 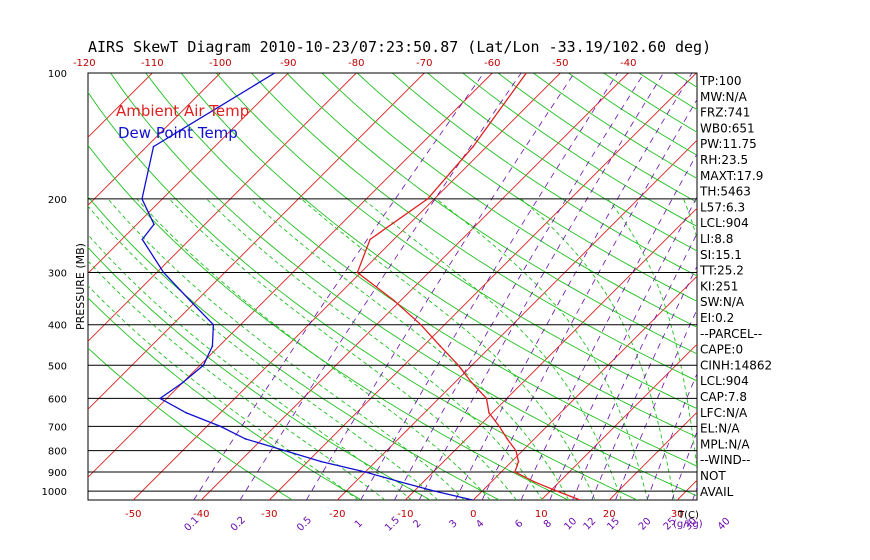 I want to click on mixing-ratio-tick: 12, so click(x=590, y=524).